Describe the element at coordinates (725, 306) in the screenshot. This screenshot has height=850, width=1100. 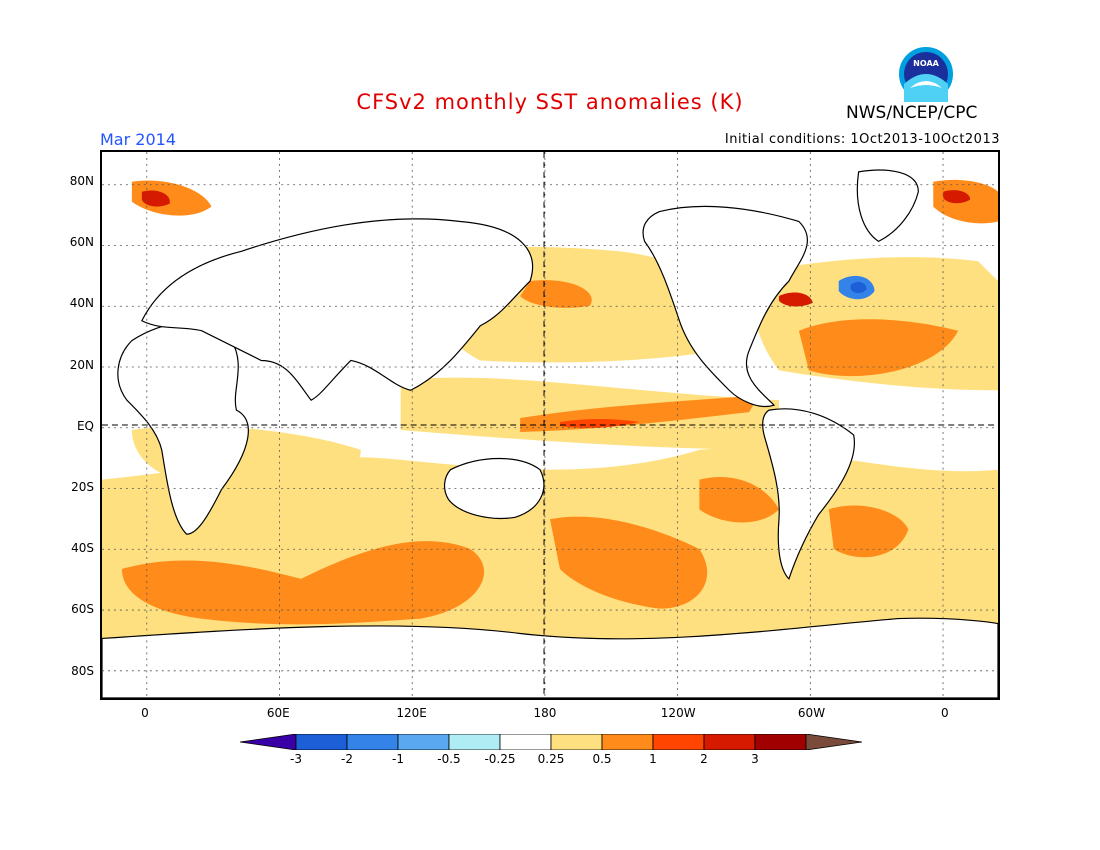
I see `north-america` at that location.